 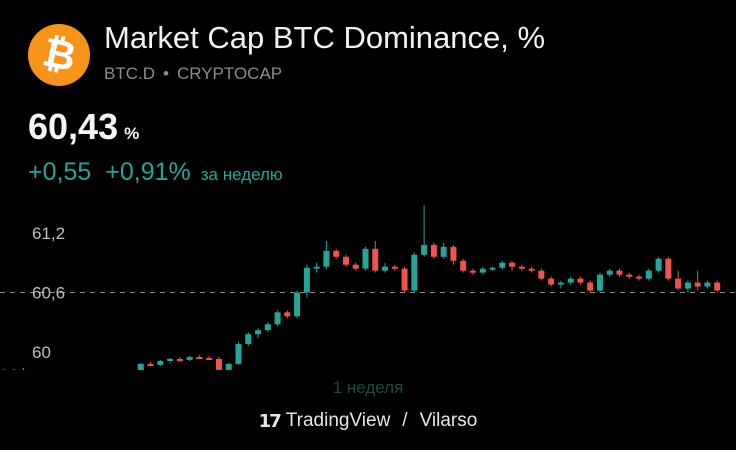 What do you see at coordinates (148, 172) in the screenshot?
I see `change-percent: +0,91%` at bounding box center [148, 172].